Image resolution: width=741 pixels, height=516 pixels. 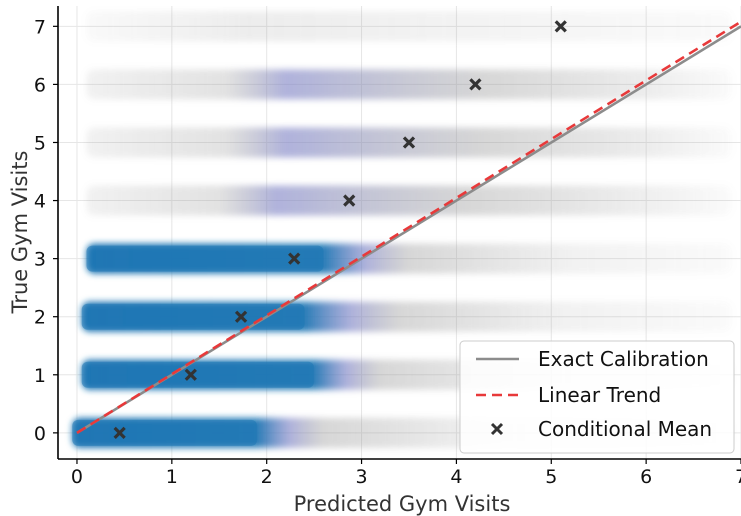 What do you see at coordinates (77, 477) in the screenshot?
I see `x-tick-label: 0` at bounding box center [77, 477].